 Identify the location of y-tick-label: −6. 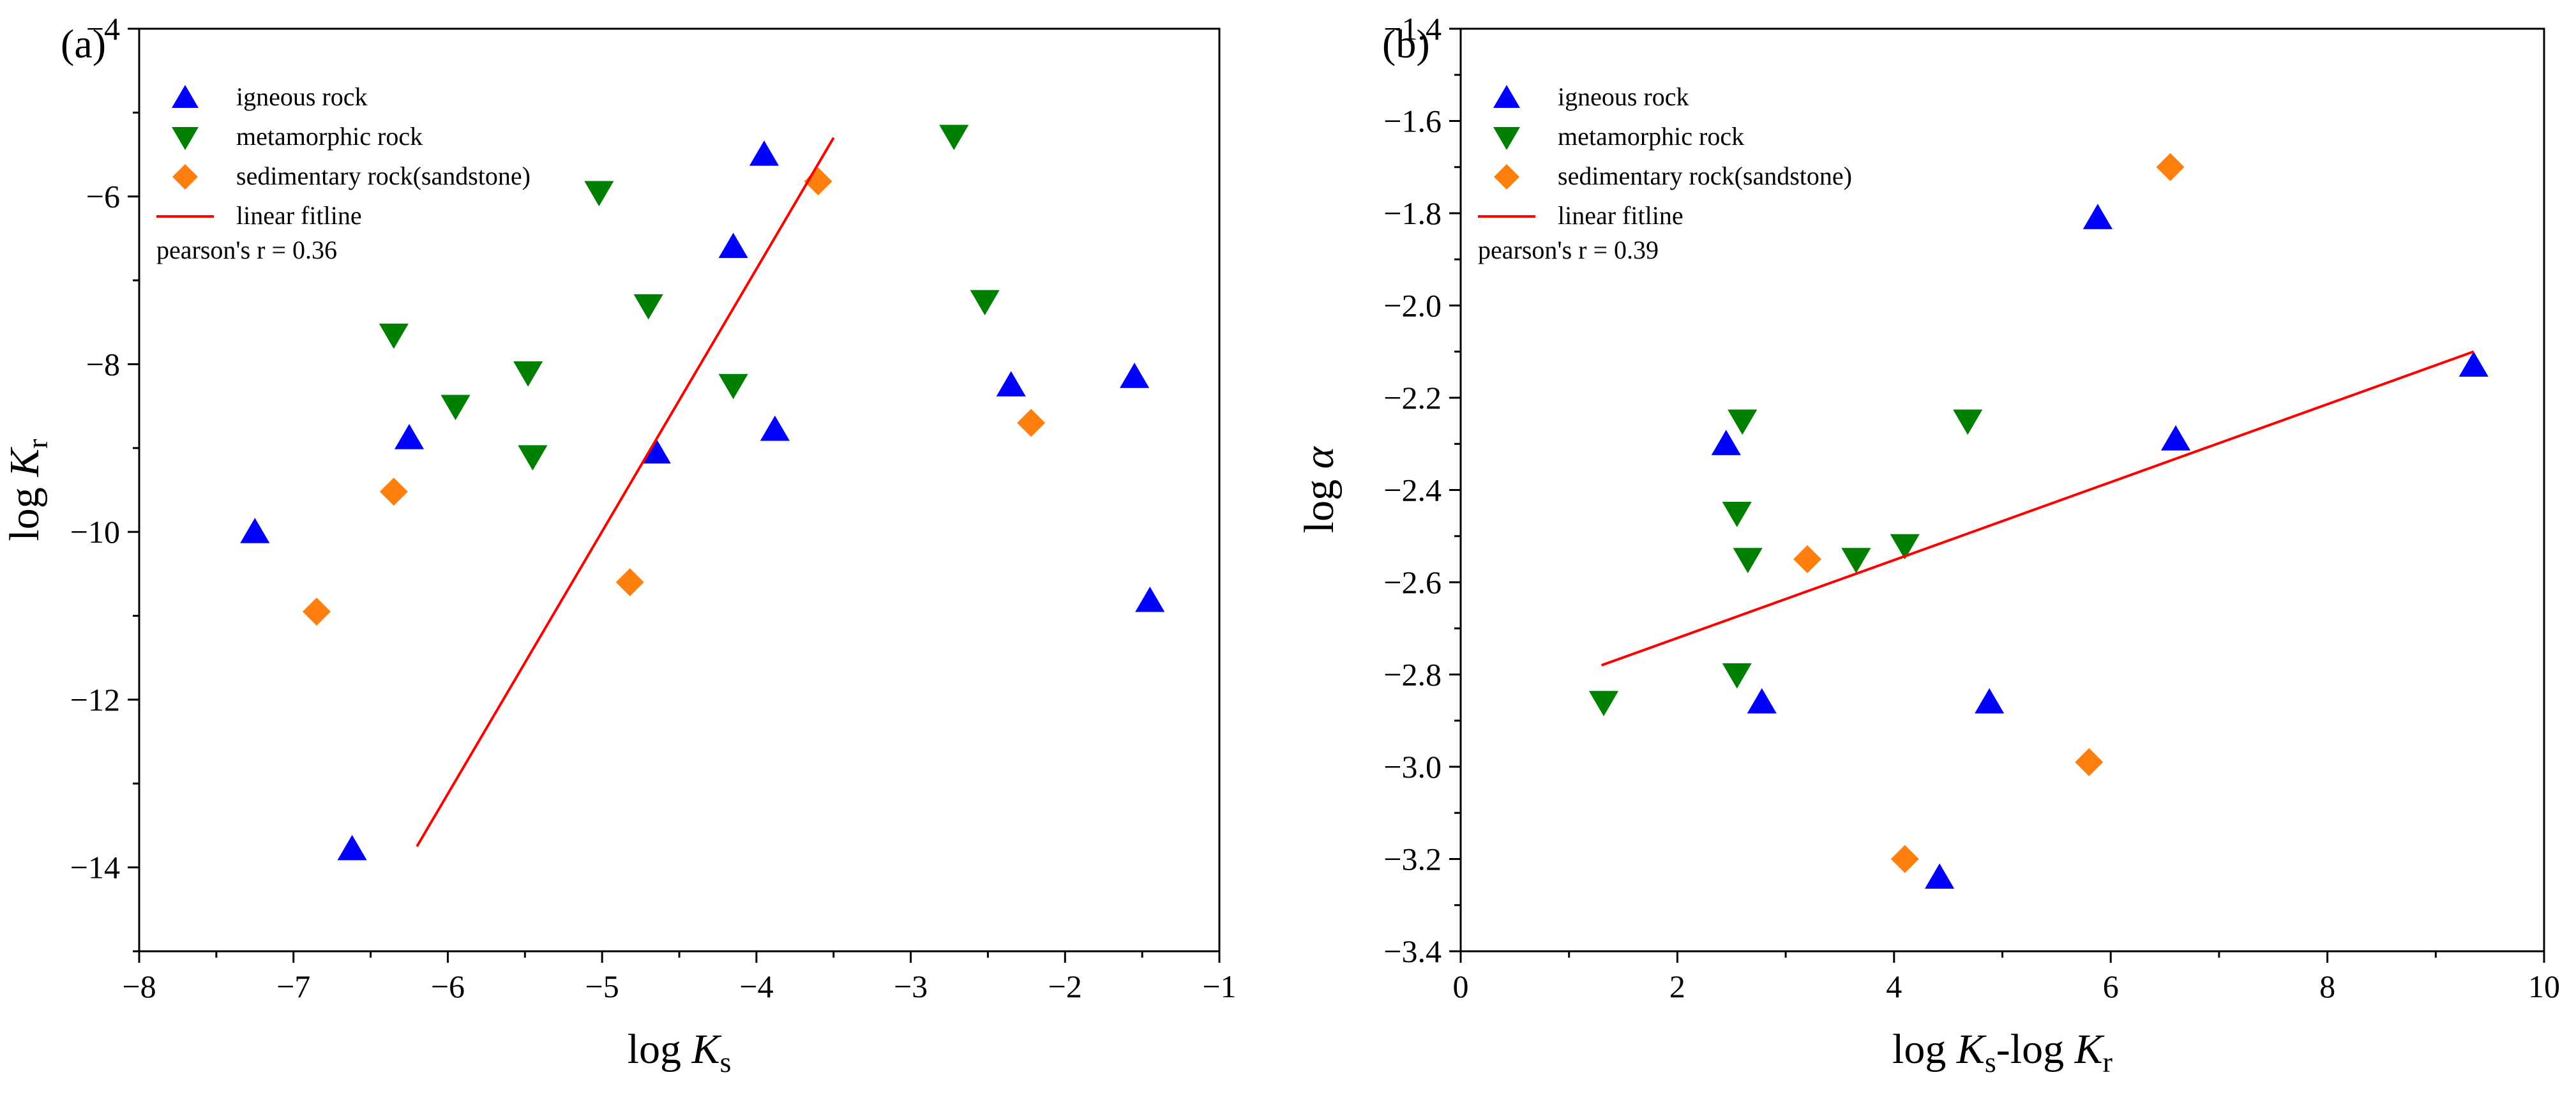
(103, 197).